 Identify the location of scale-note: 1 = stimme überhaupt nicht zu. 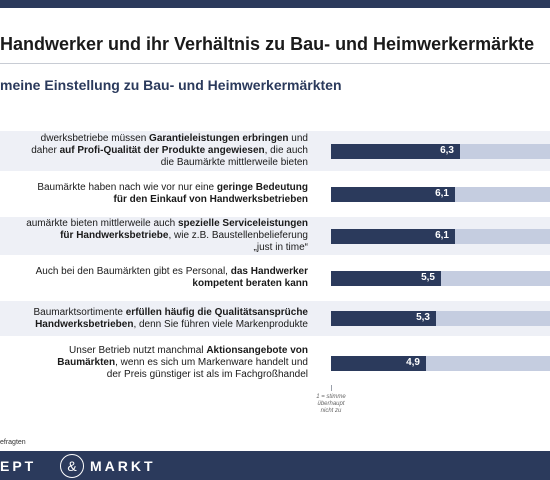
(331, 404).